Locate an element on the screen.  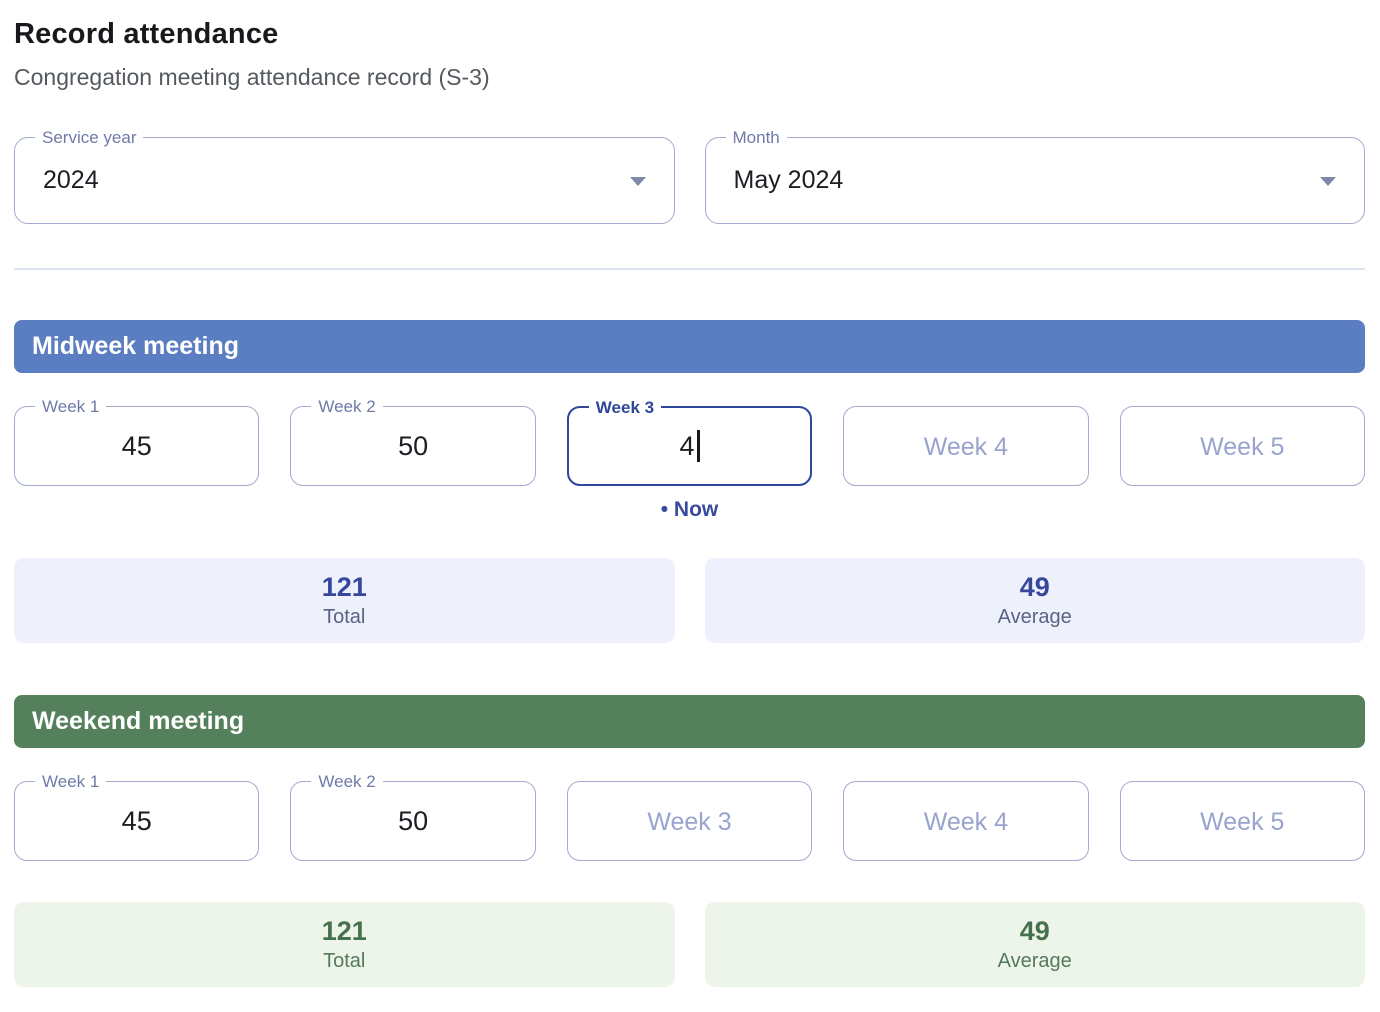
midweek-week1-field: Week 1 is located at coordinates (137, 441).